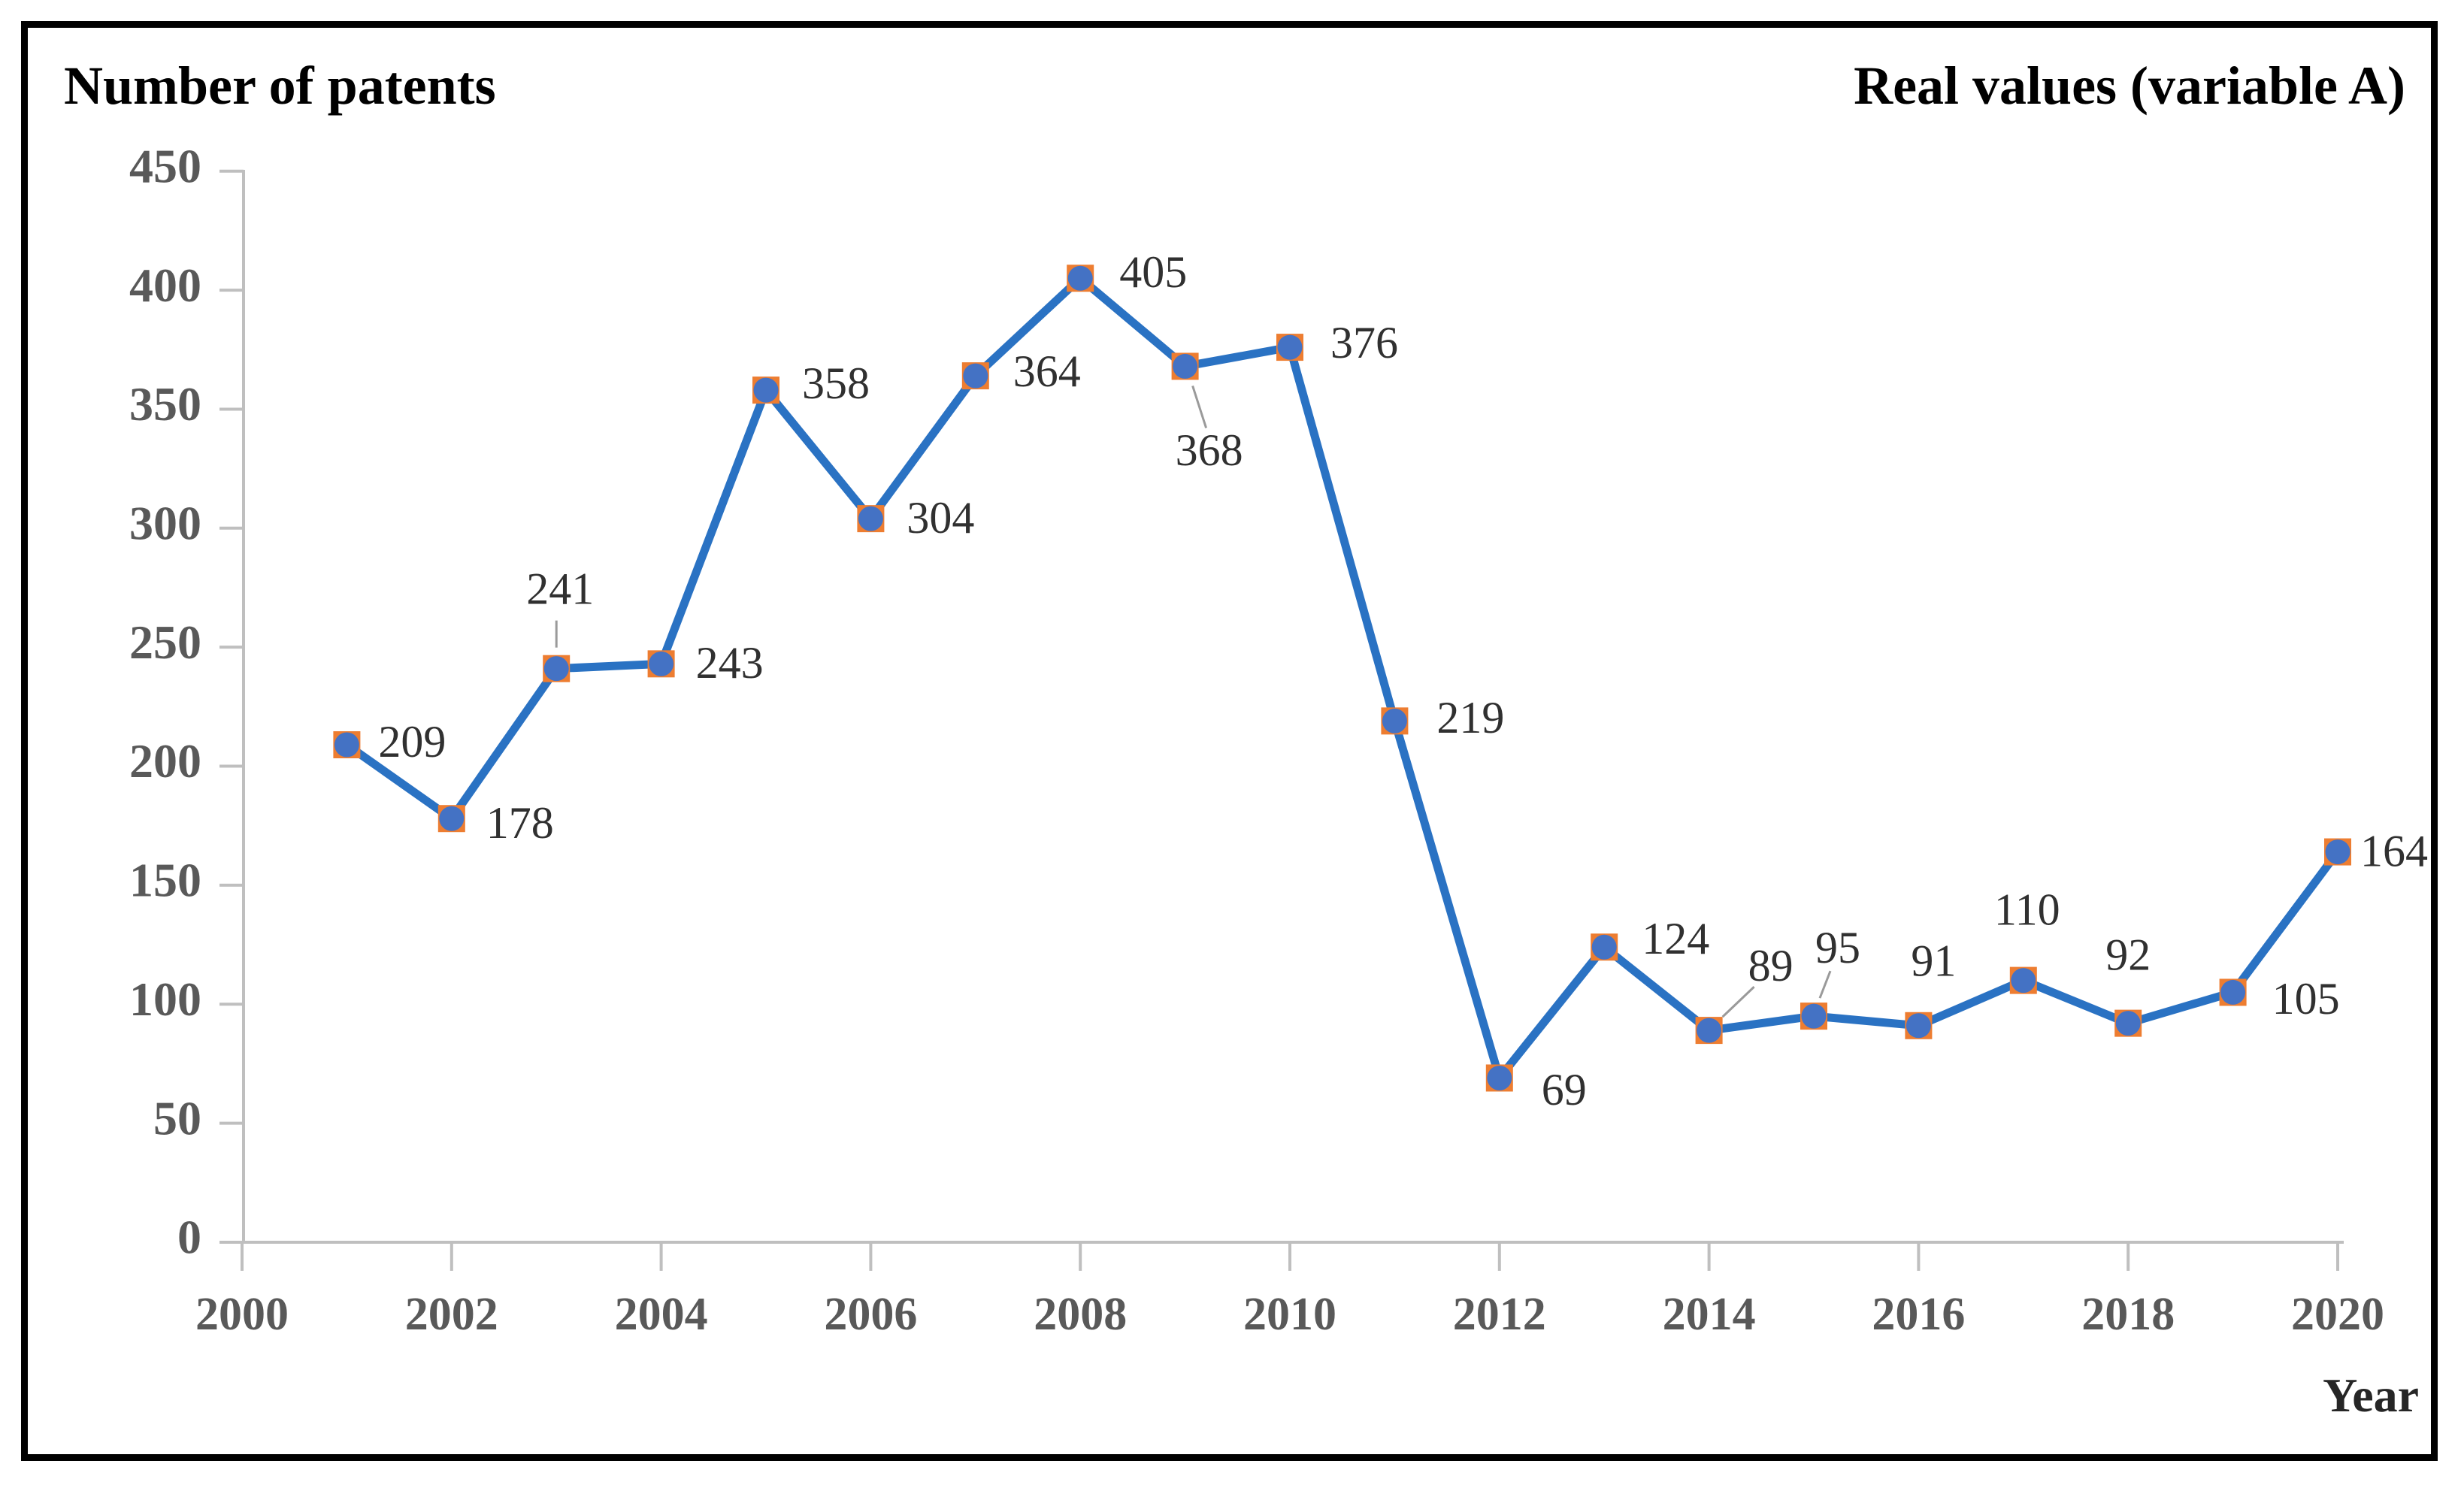 The width and height of the screenshot is (2464, 1494). Describe the element at coordinates (2027, 909) in the screenshot. I see `data-label: 110` at that location.